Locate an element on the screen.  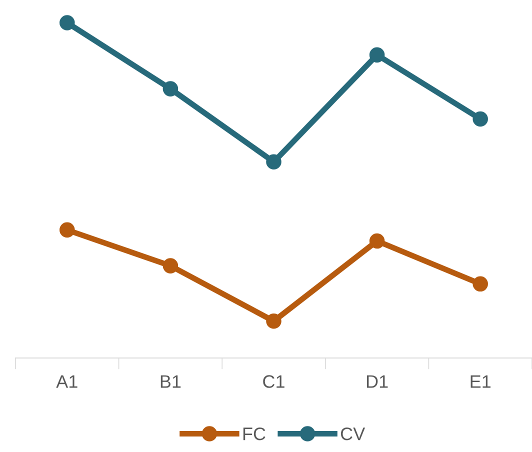
x-tick-label: E1 is located at coordinates (480, 381).